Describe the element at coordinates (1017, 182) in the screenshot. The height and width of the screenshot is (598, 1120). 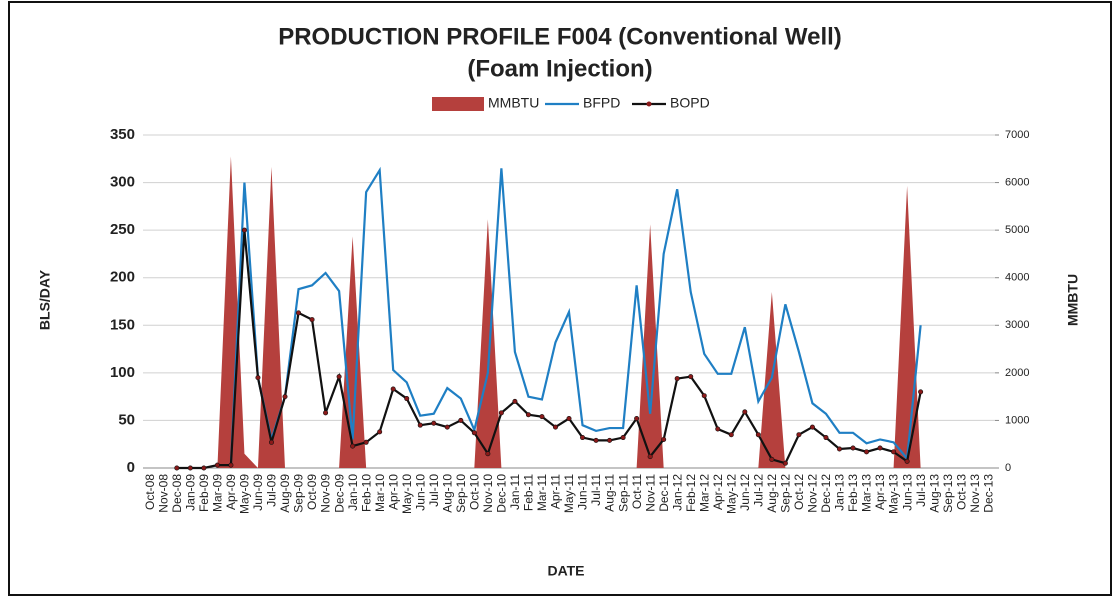
I see `y2-tick-label: 6000` at that location.